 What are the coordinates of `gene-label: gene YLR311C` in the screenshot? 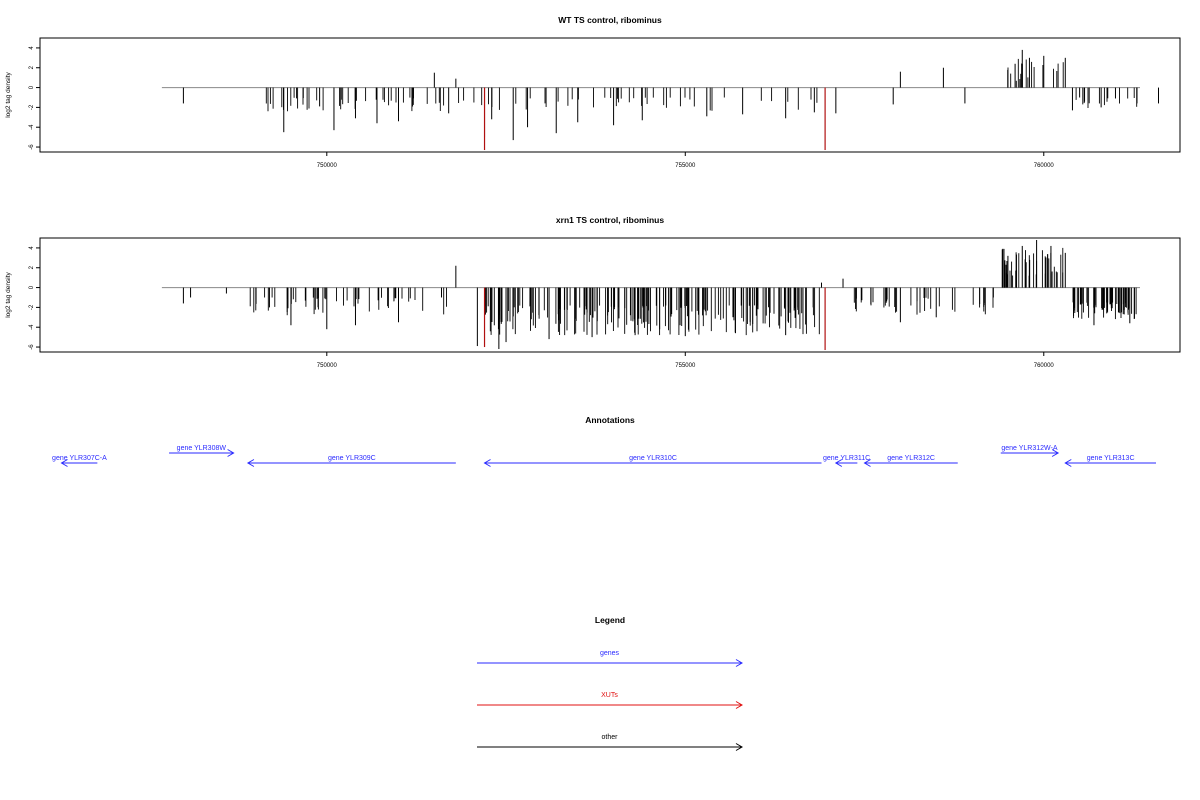 It's located at (846, 458).